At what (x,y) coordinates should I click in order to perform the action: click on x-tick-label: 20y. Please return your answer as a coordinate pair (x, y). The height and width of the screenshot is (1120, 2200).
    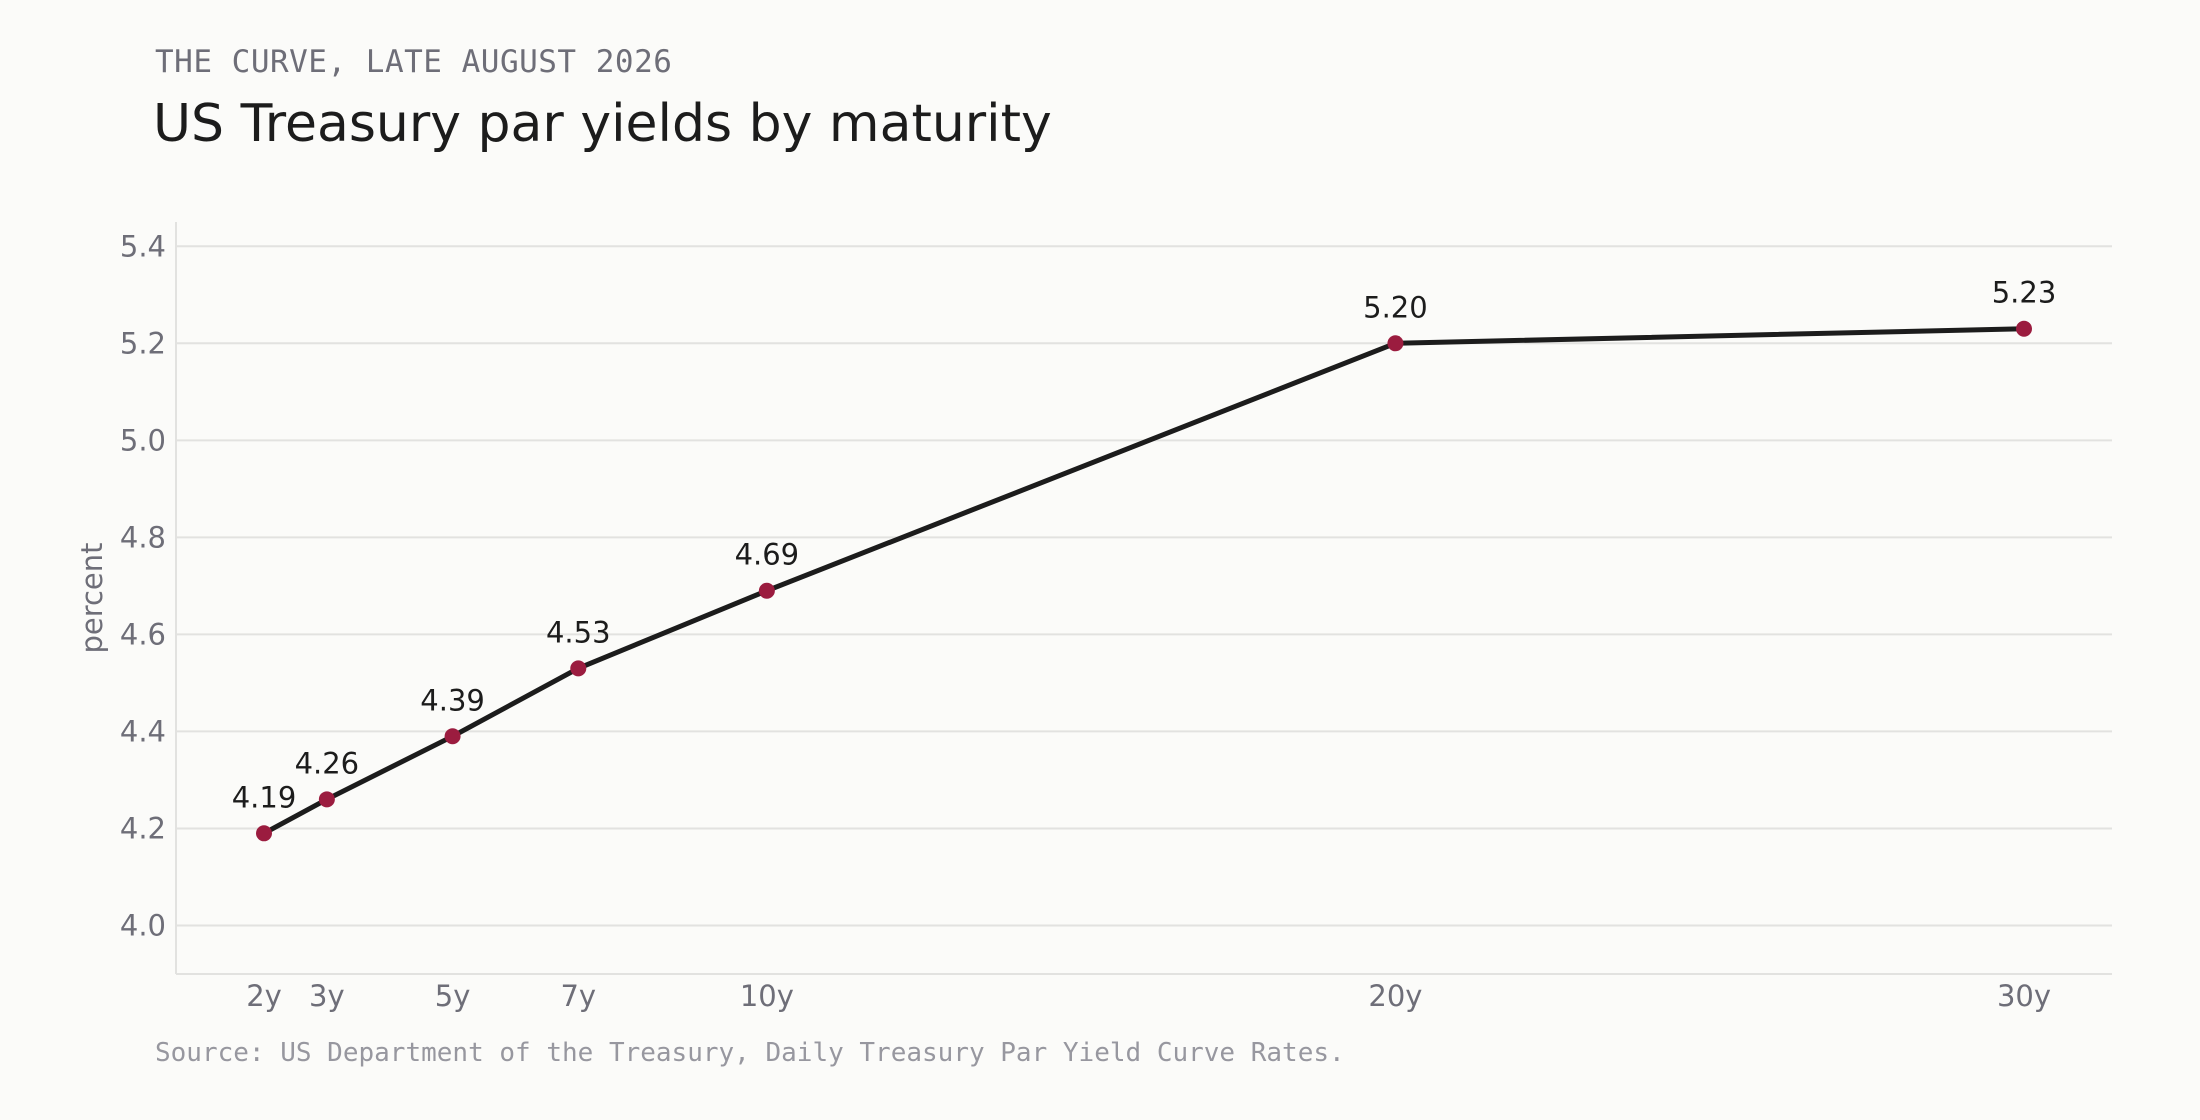
    Looking at the image, I should click on (1395, 996).